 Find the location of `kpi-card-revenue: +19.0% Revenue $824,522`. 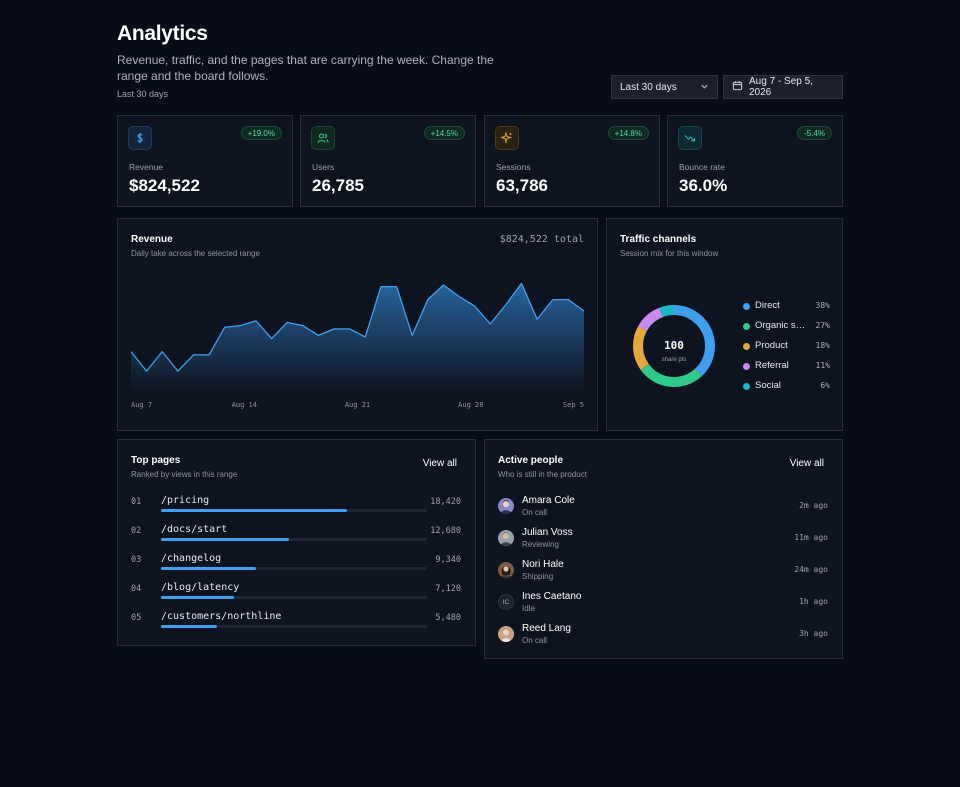

kpi-card-revenue: +19.0% Revenue $824,522 is located at coordinates (205, 161).